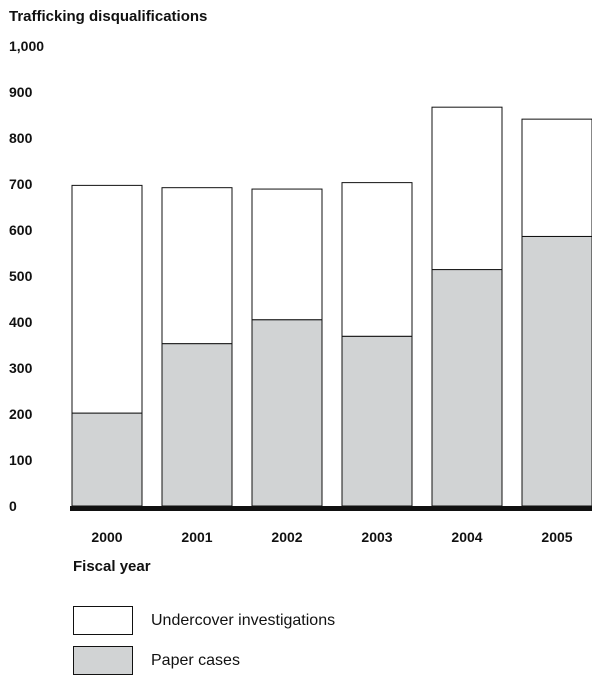 This screenshot has width=592, height=685. What do you see at coordinates (467, 388) in the screenshot?
I see `bar-paper-2004` at bounding box center [467, 388].